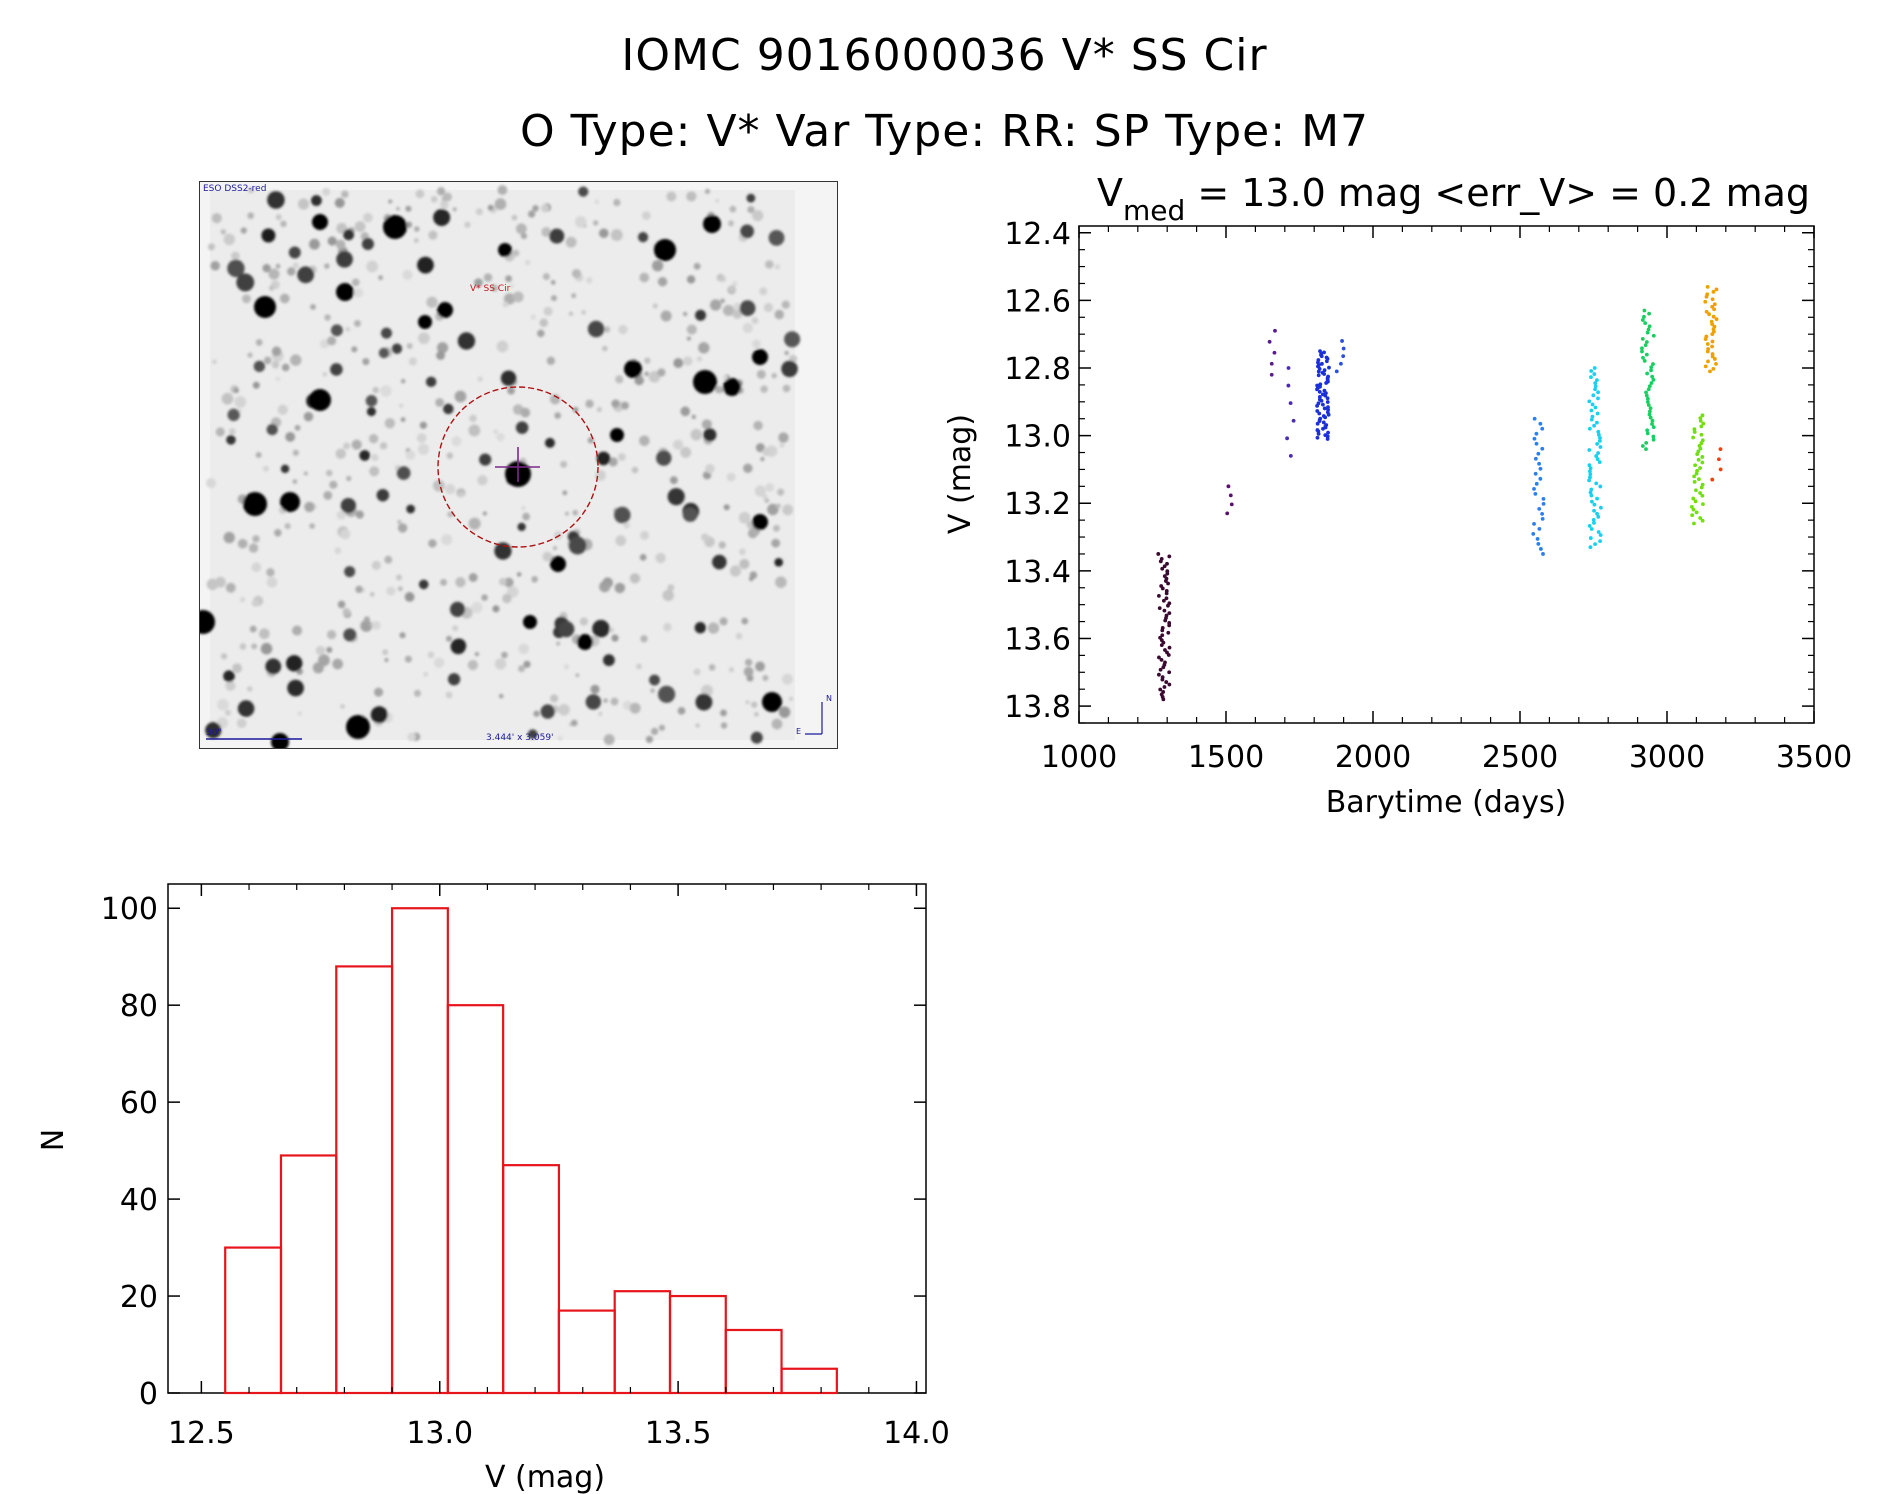 This screenshot has height=1494, width=1889. What do you see at coordinates (1446, 474) in the screenshot?
I see `lightcurve-frame` at bounding box center [1446, 474].